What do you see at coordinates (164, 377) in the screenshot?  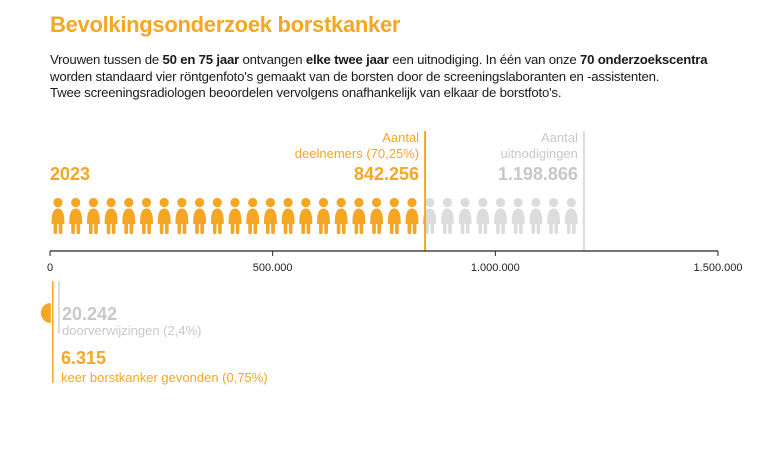 I see `cancer-found-label: keer borstkanker gevonden (0,75%)` at bounding box center [164, 377].